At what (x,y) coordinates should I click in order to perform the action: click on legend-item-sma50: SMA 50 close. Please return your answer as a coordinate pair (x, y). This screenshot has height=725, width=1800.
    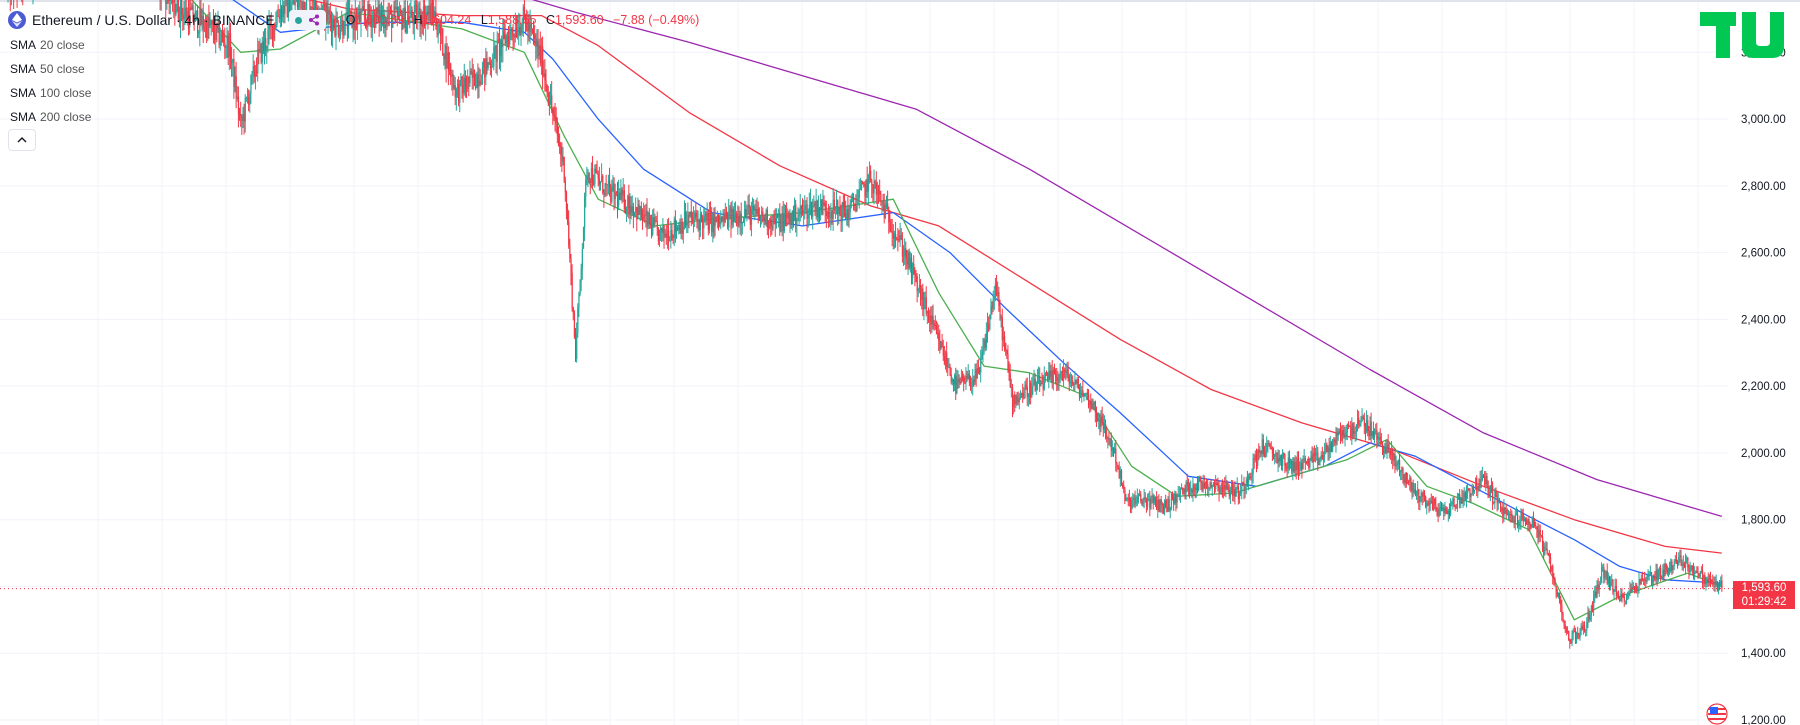
    Looking at the image, I should click on (50, 72).